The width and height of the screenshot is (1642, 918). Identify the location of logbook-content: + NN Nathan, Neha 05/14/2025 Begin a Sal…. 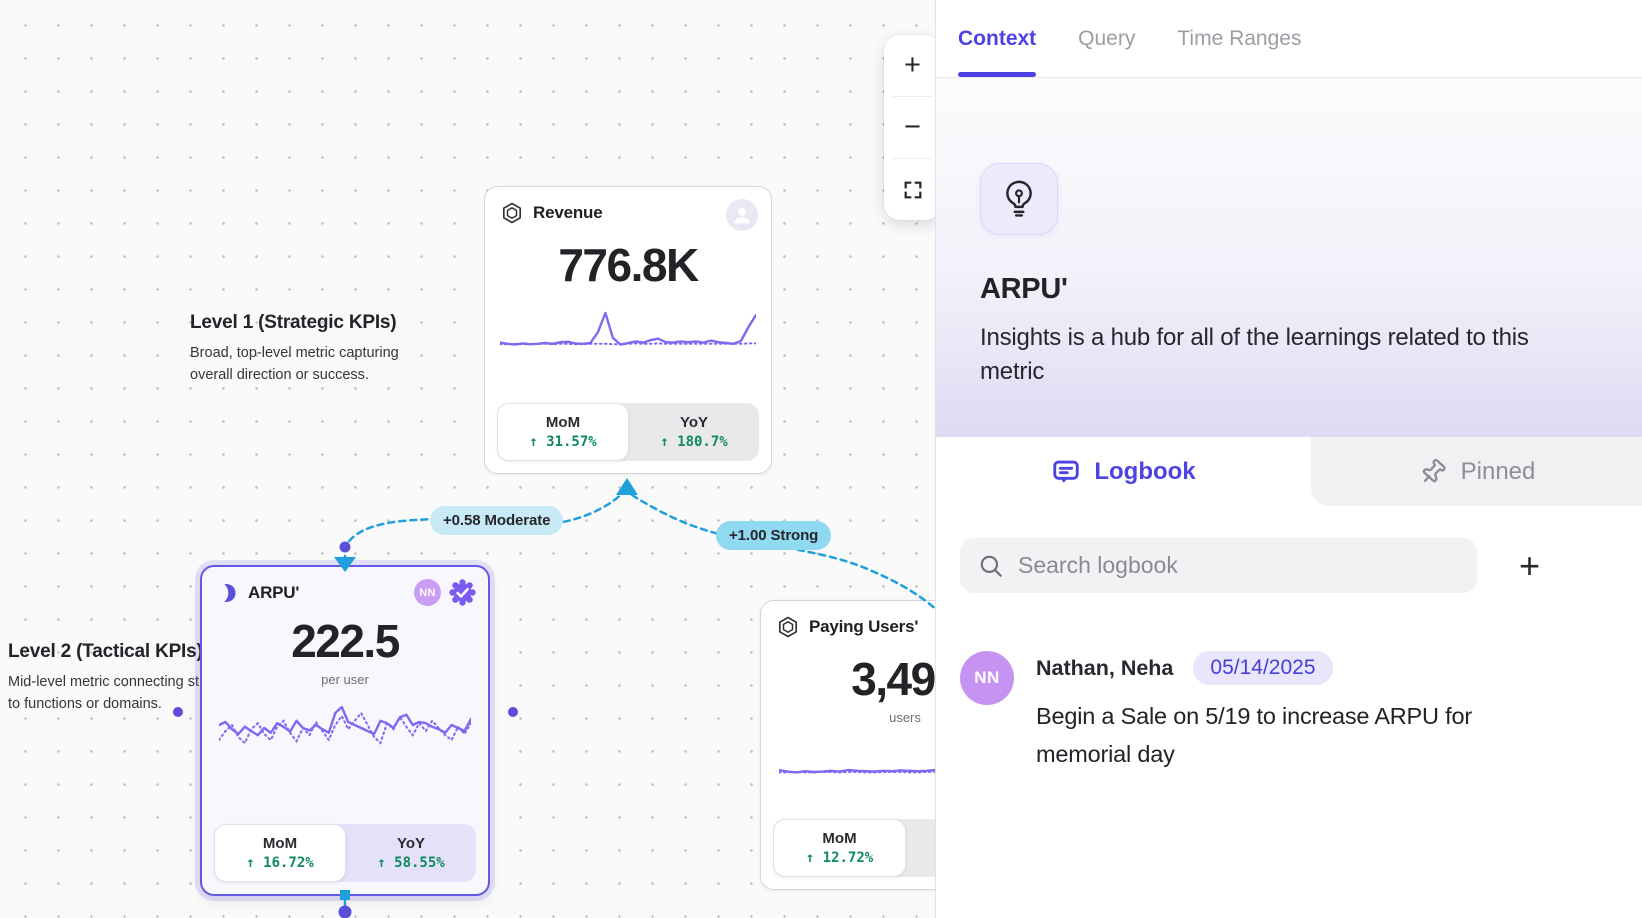
(1289, 639).